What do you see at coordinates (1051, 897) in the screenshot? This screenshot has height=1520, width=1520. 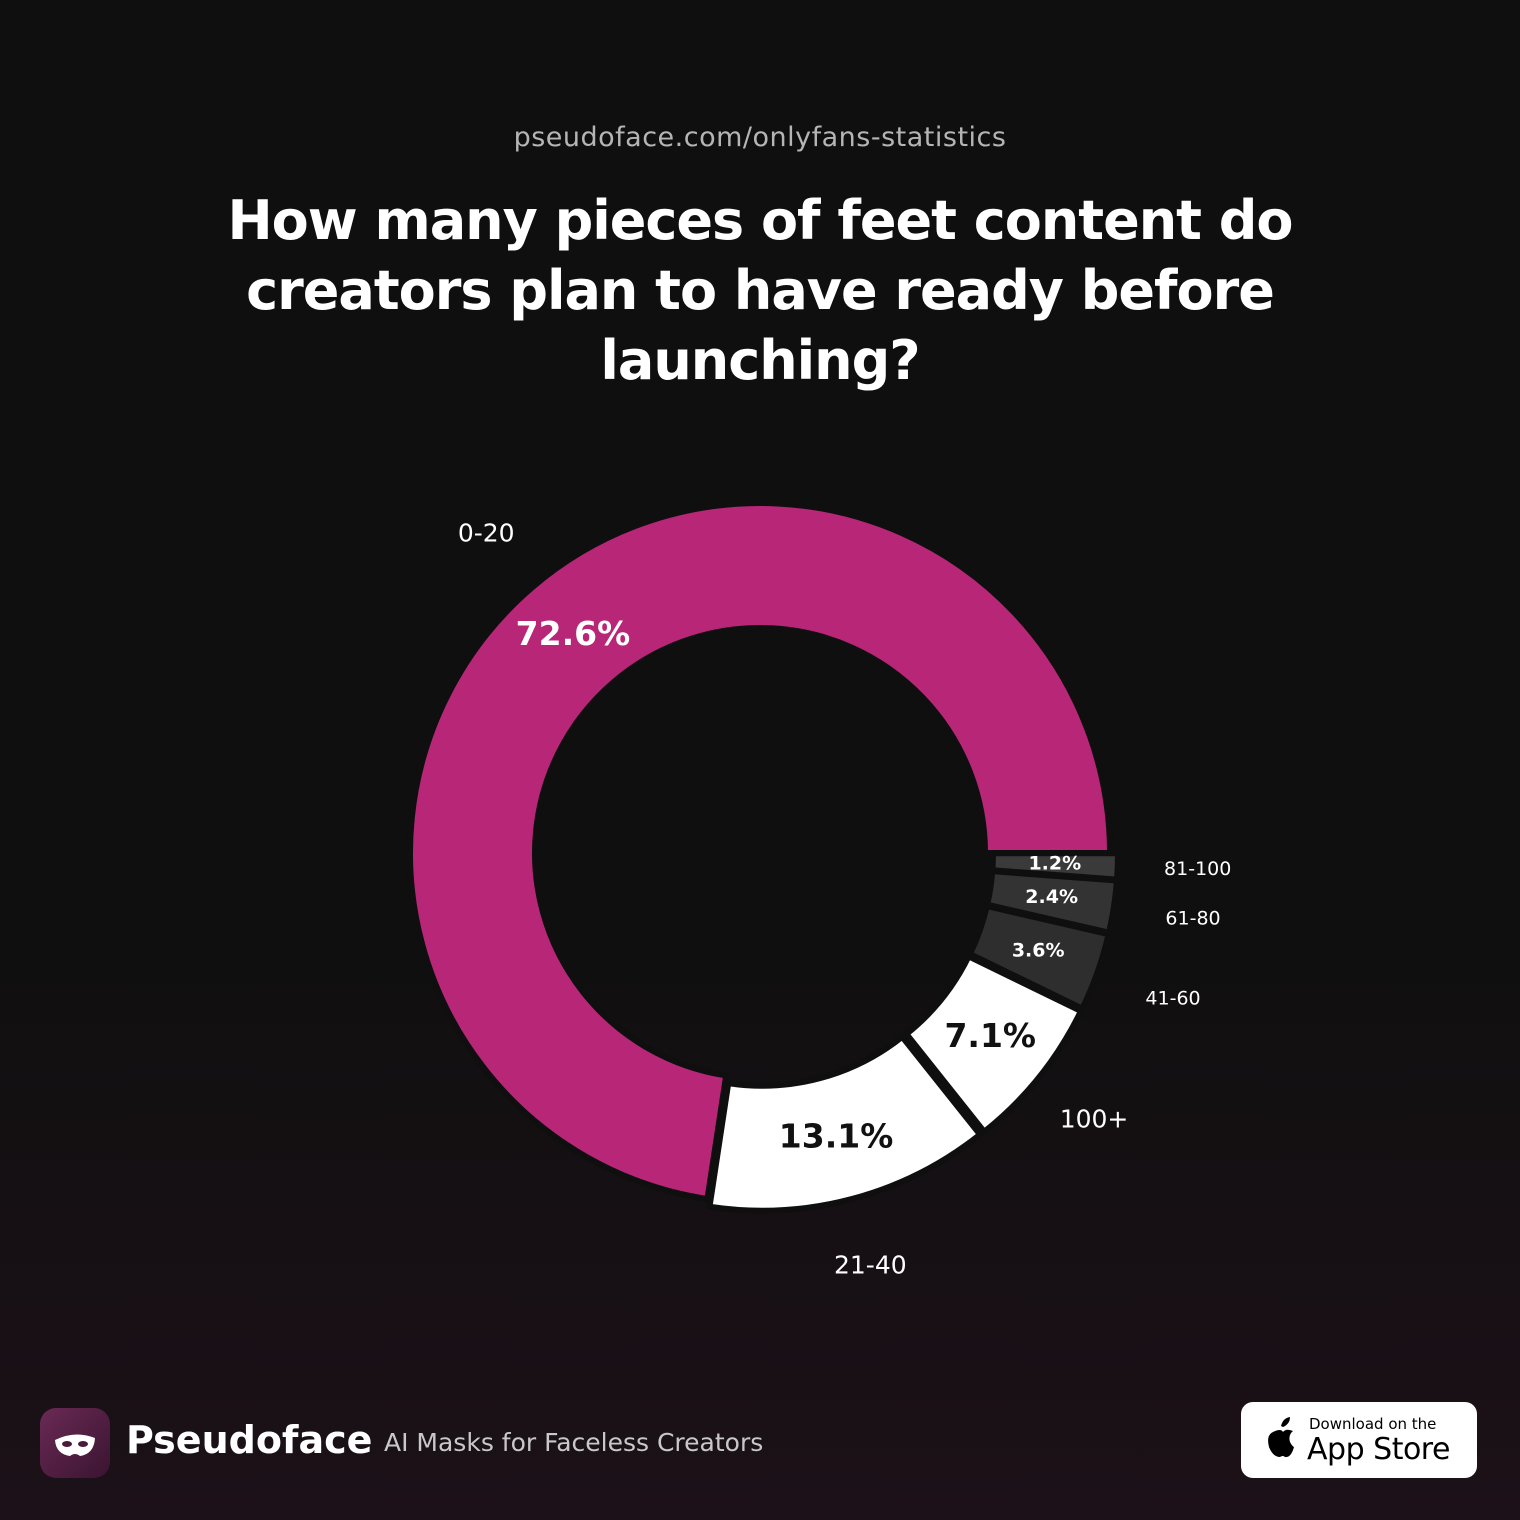 I see `value-label: 2.4%` at bounding box center [1051, 897].